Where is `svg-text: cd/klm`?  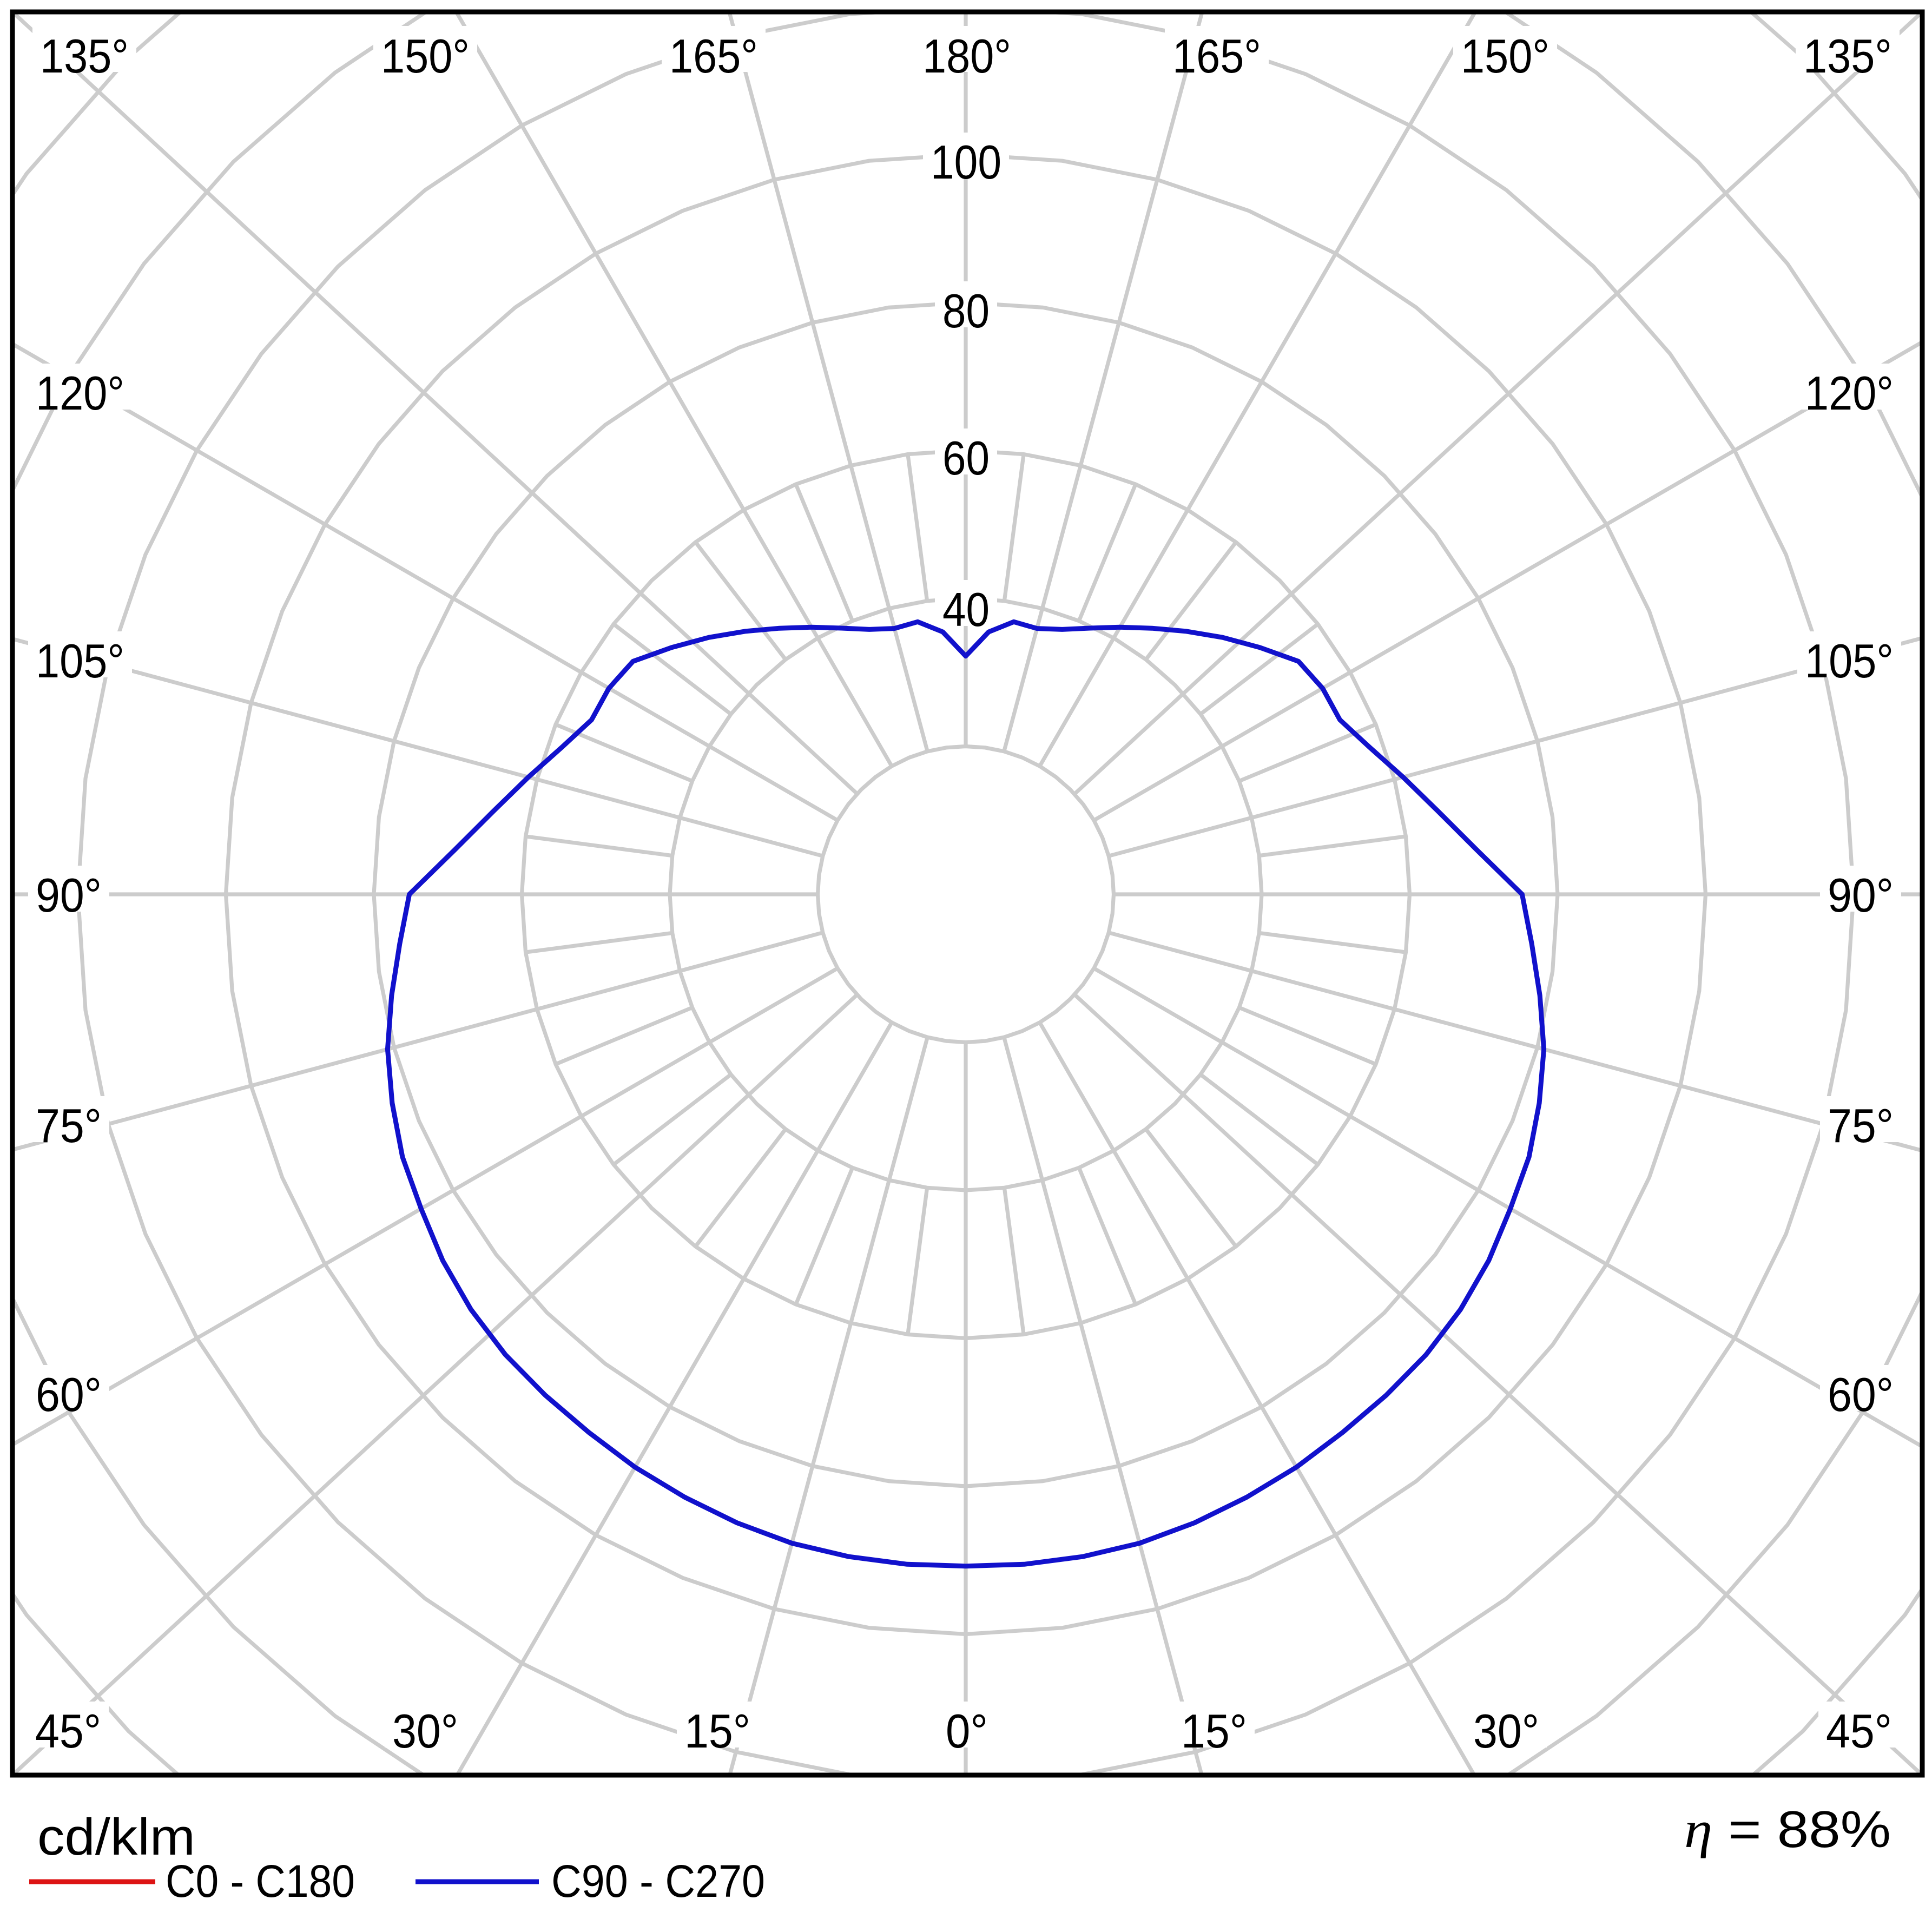
svg-text: cd/klm is located at coordinates (116, 1837).